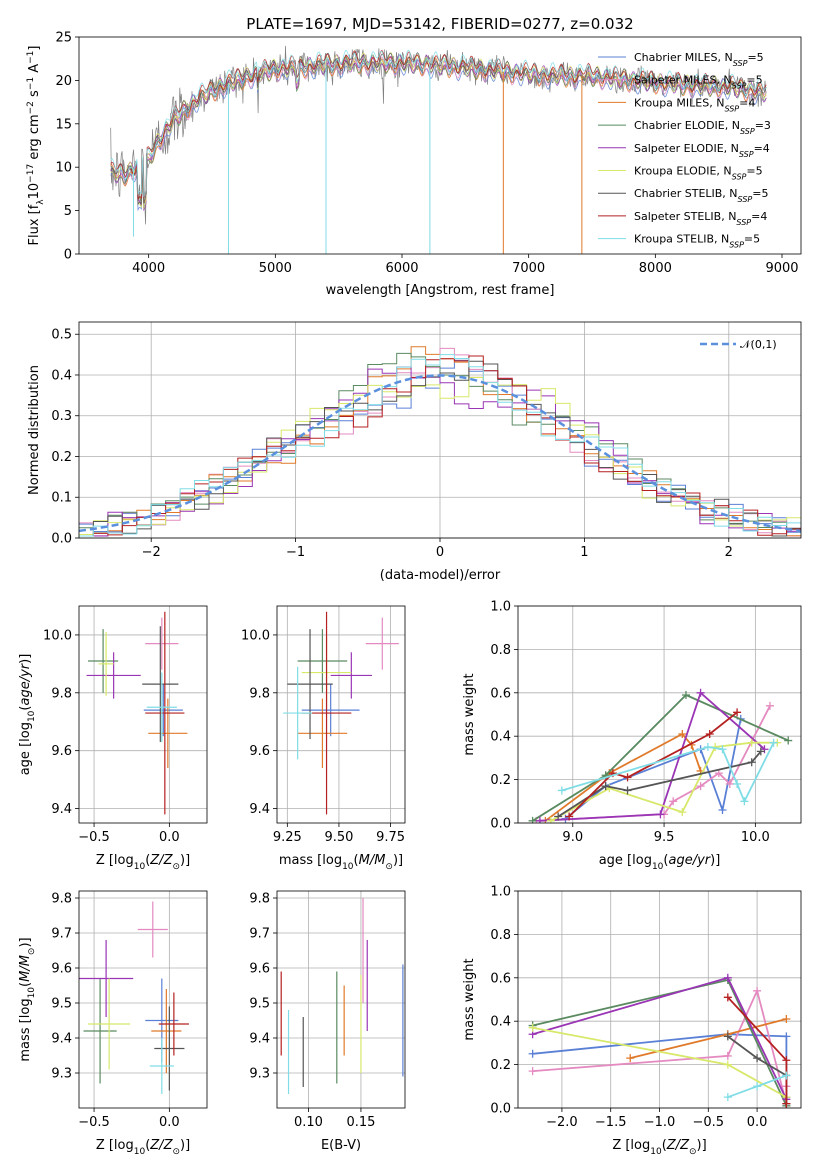 The image size is (819, 1174). I want to click on x-axis-label: Z [log10(Z/Z⊙)], so click(659, 1147).